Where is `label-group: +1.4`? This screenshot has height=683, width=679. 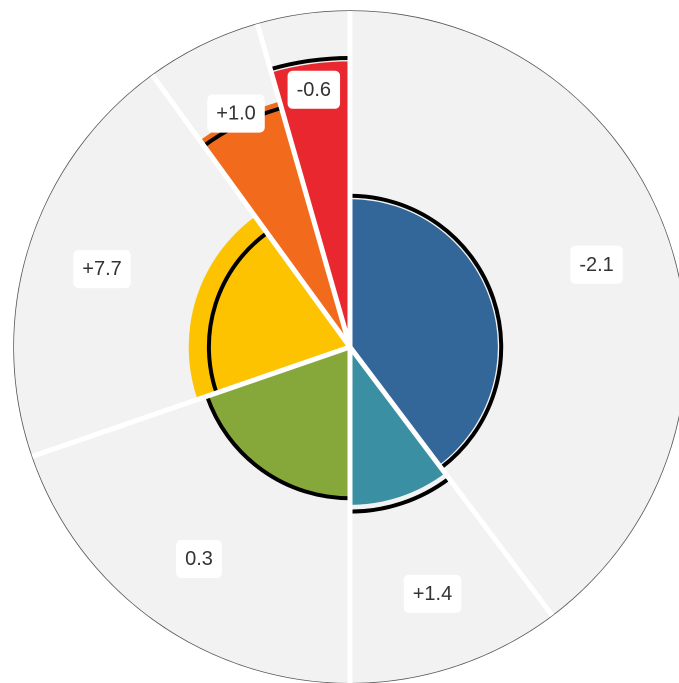
label-group: +1.4 is located at coordinates (432, 593).